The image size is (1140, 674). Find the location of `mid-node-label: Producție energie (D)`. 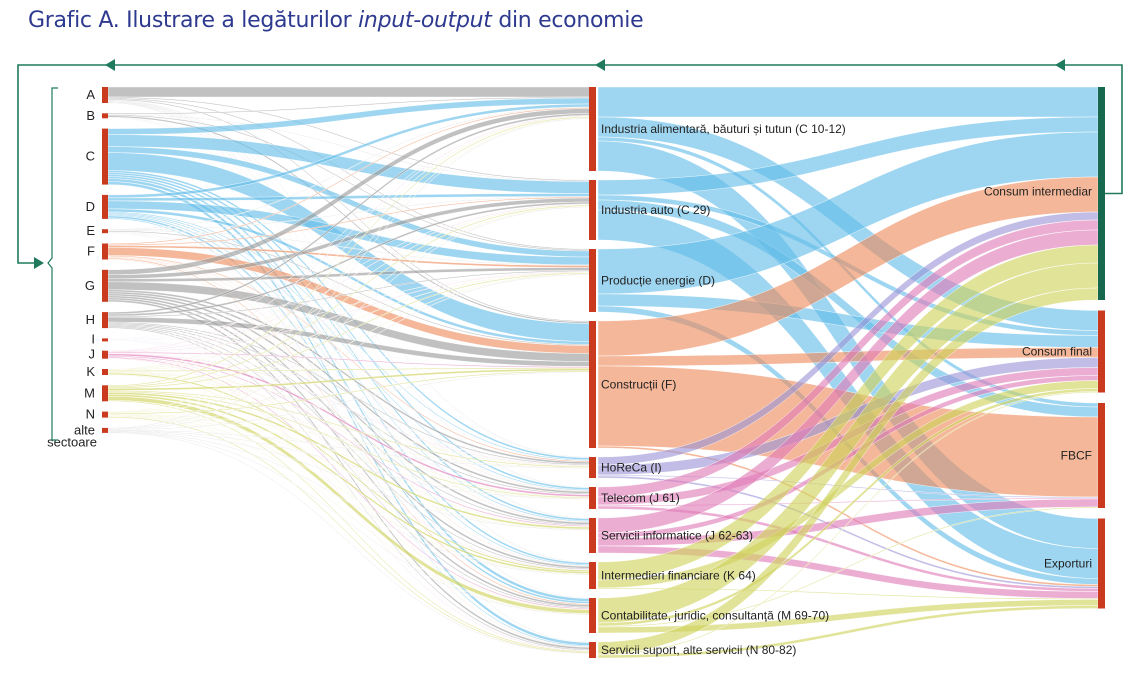

mid-node-label: Producție energie (D) is located at coordinates (658, 281).